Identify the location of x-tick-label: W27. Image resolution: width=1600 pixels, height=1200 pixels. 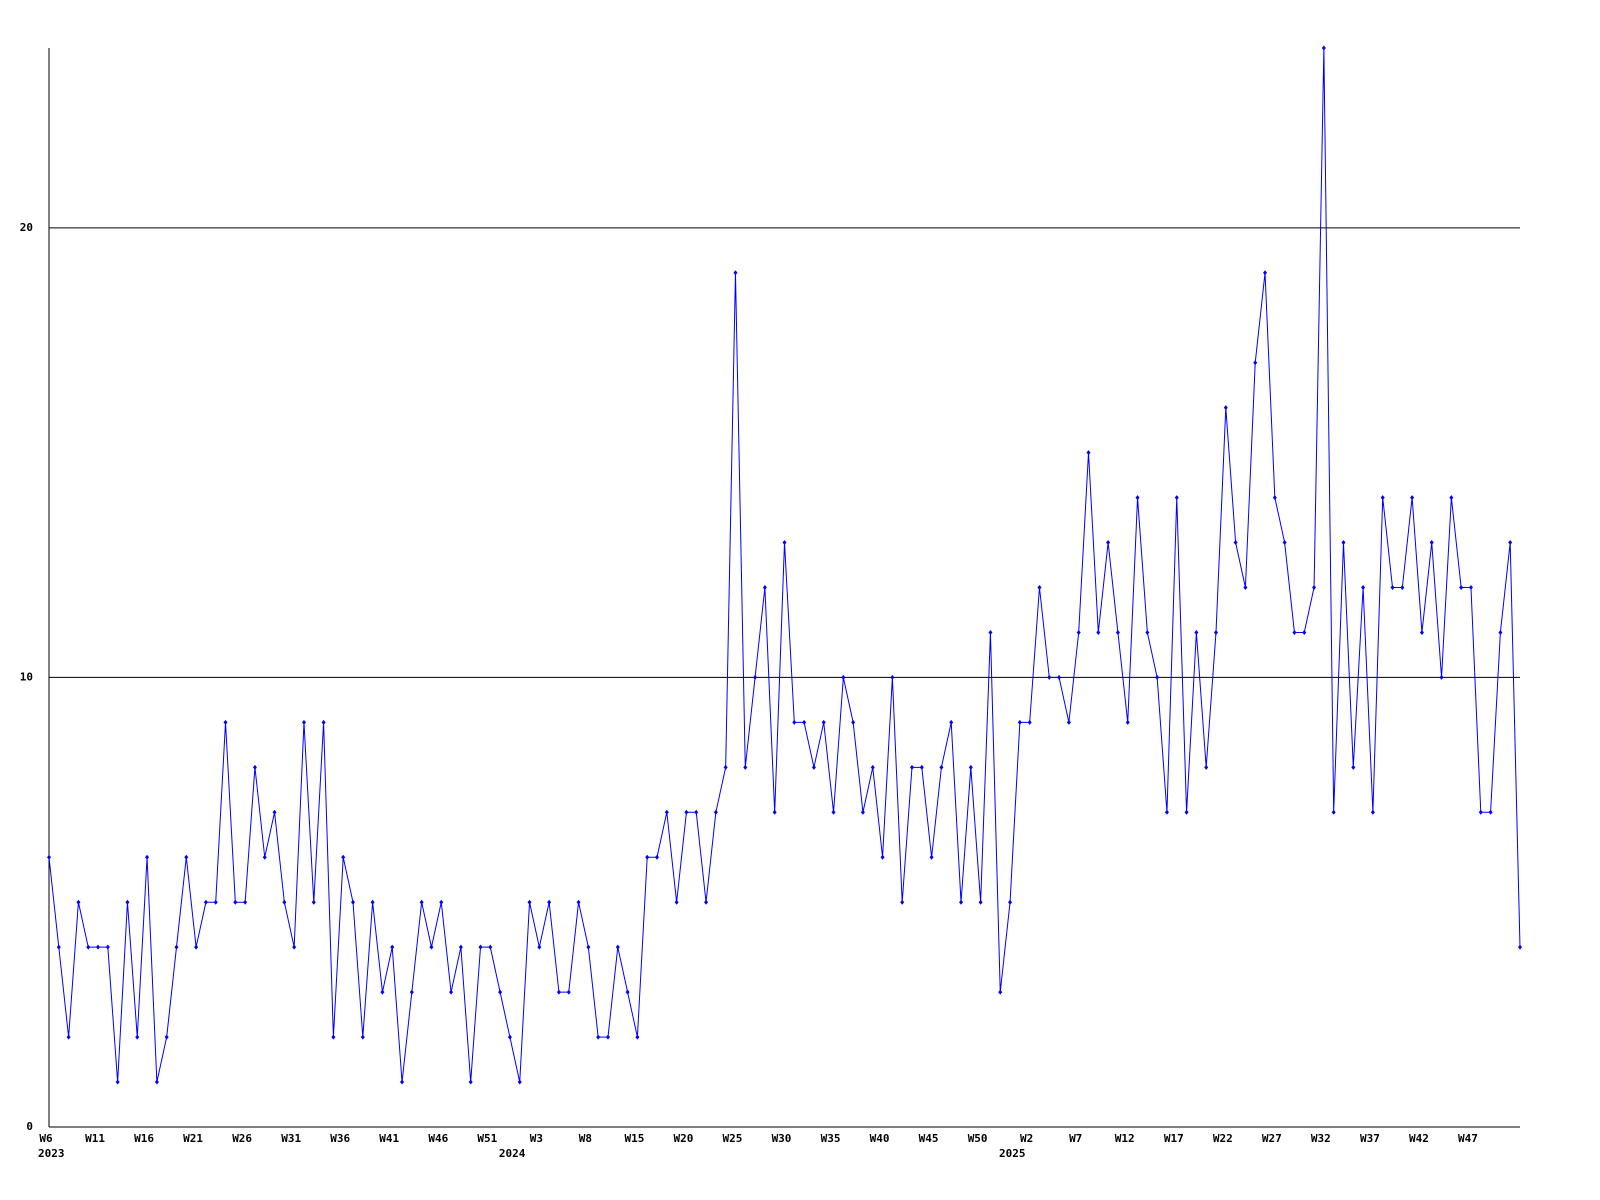
(1272, 1138).